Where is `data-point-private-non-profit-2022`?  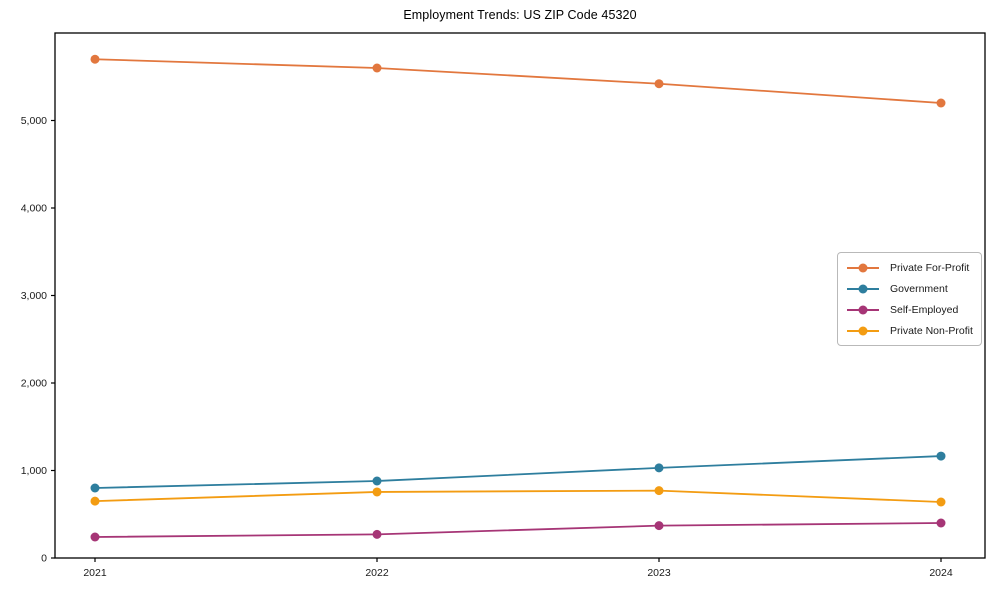 data-point-private-non-profit-2022 is located at coordinates (377, 492).